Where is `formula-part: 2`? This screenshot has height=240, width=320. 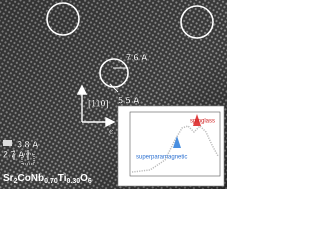
formula-part: 2 is located at coordinates (16, 181).